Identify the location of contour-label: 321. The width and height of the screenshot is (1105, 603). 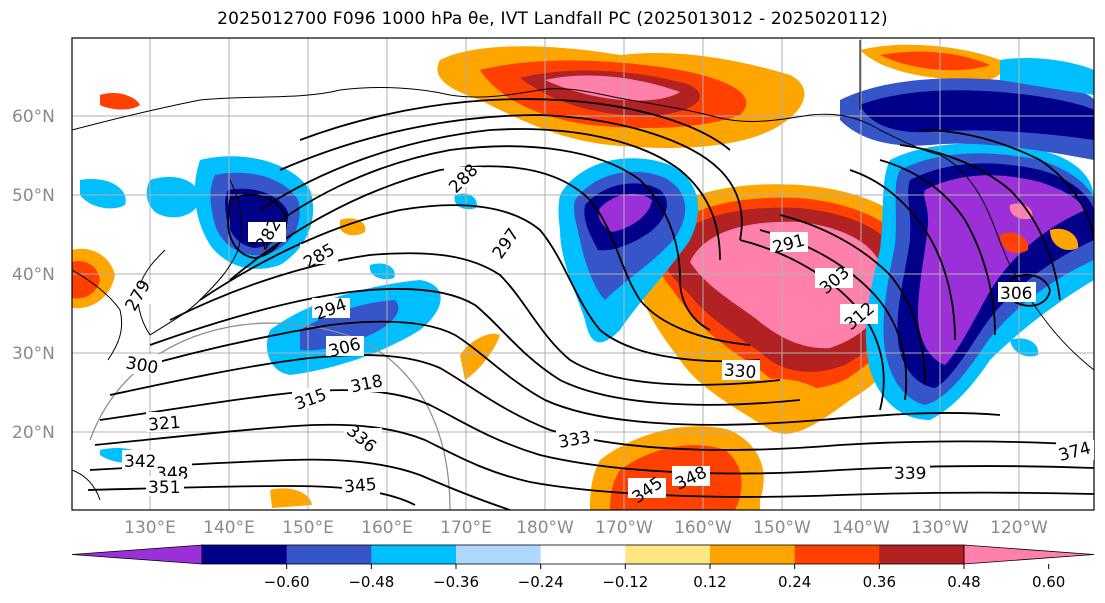
(164, 424).